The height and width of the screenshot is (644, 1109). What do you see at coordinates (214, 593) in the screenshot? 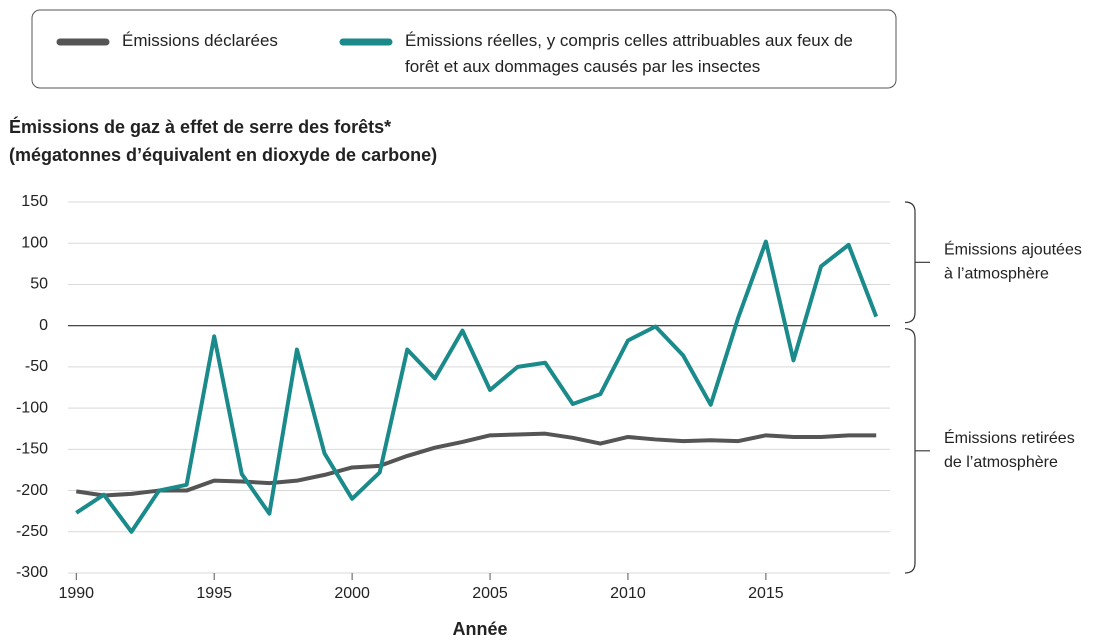
I see `x-tick-label: 1995` at bounding box center [214, 593].